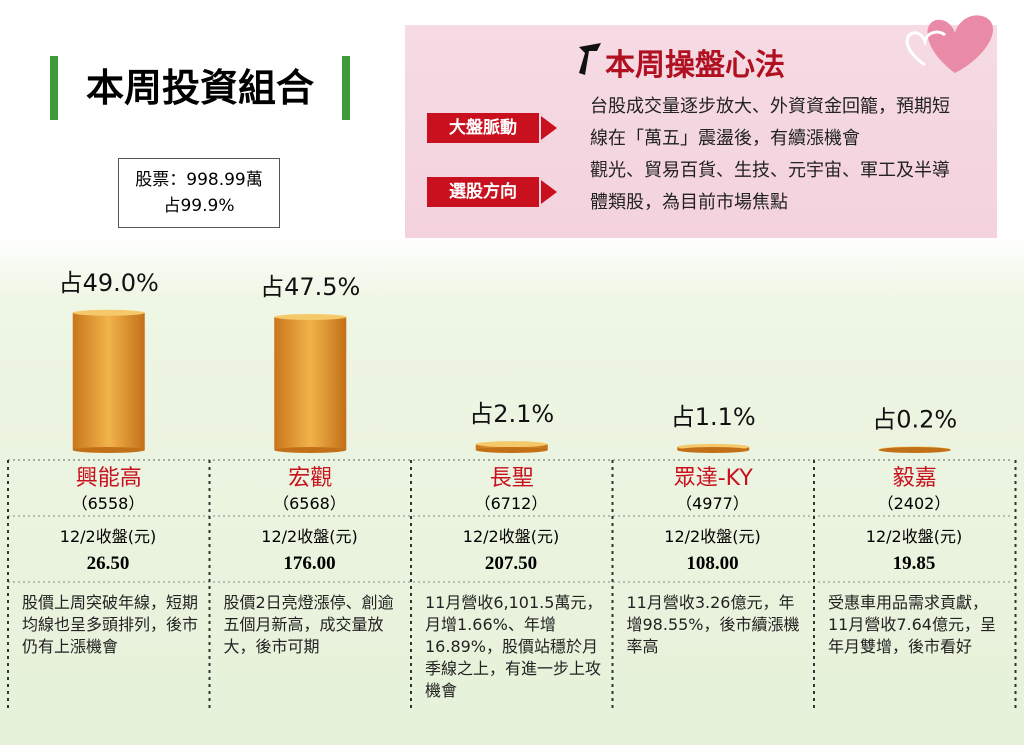 This screenshot has height=745, width=1024. What do you see at coordinates (770, 122) in the screenshot?
I see `strategy-text: 台股成交量逐步放大、外資資金回籠，預期短線在「萬五」震盪後，有續漲機會` at bounding box center [770, 122].